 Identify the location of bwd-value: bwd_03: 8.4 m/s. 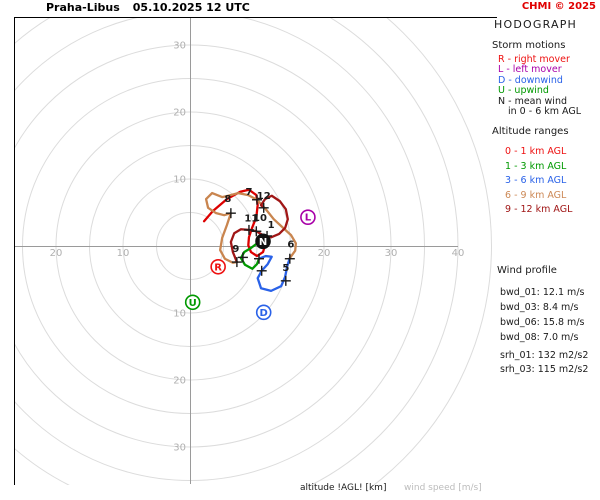
(539, 307).